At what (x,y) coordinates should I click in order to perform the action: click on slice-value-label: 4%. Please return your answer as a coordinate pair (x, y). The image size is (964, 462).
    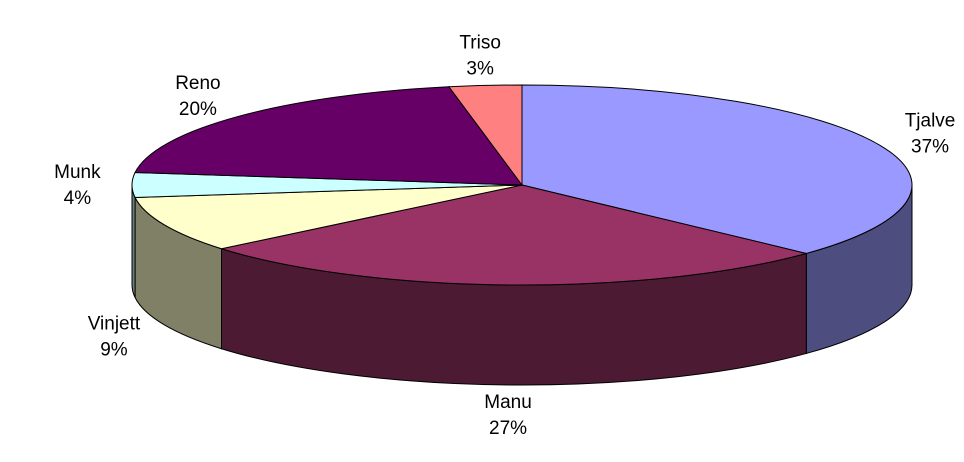
    Looking at the image, I should click on (78, 198).